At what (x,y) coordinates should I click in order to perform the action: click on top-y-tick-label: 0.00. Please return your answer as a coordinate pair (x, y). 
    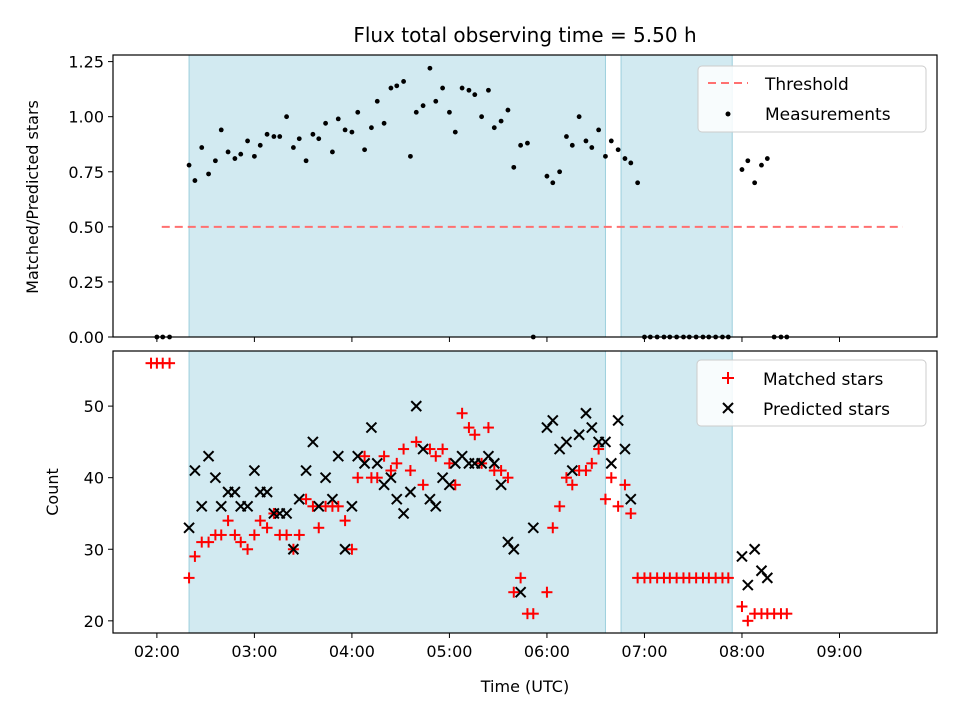
    Looking at the image, I should click on (86, 337).